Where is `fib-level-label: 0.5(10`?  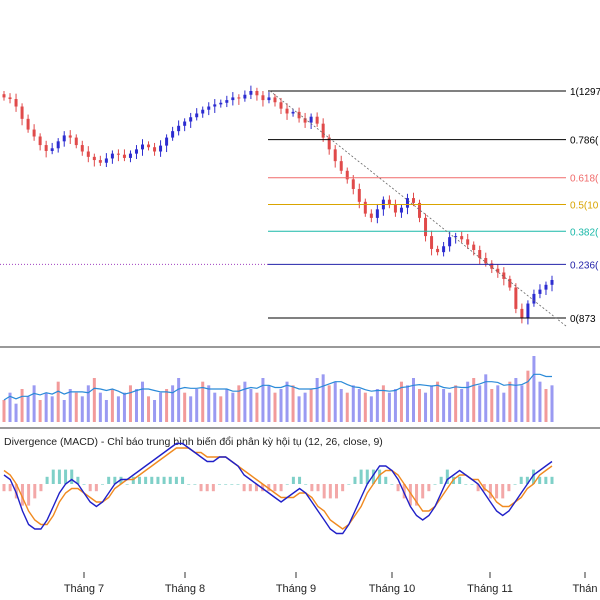
fib-level-label: 0.5(10 is located at coordinates (584, 206).